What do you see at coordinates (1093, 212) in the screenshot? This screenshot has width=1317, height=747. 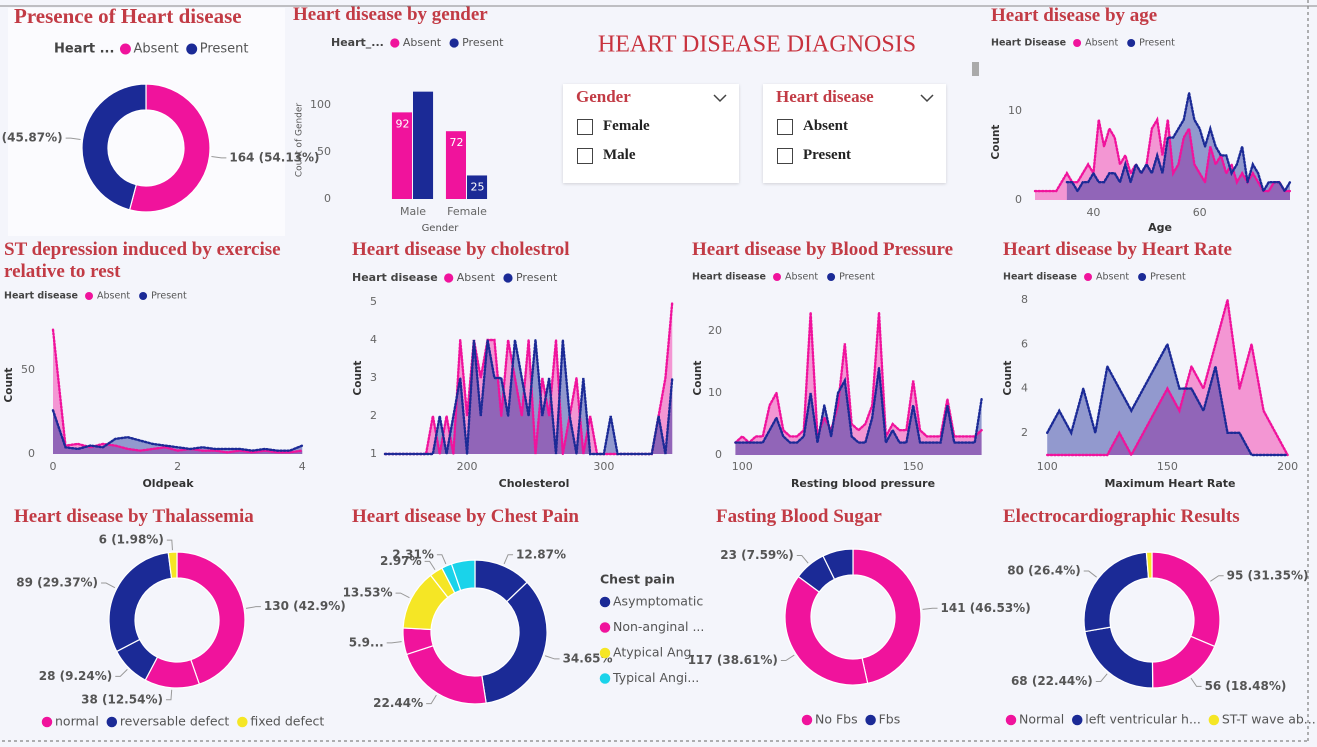 I see `x-tick-label: 40` at bounding box center [1093, 212].